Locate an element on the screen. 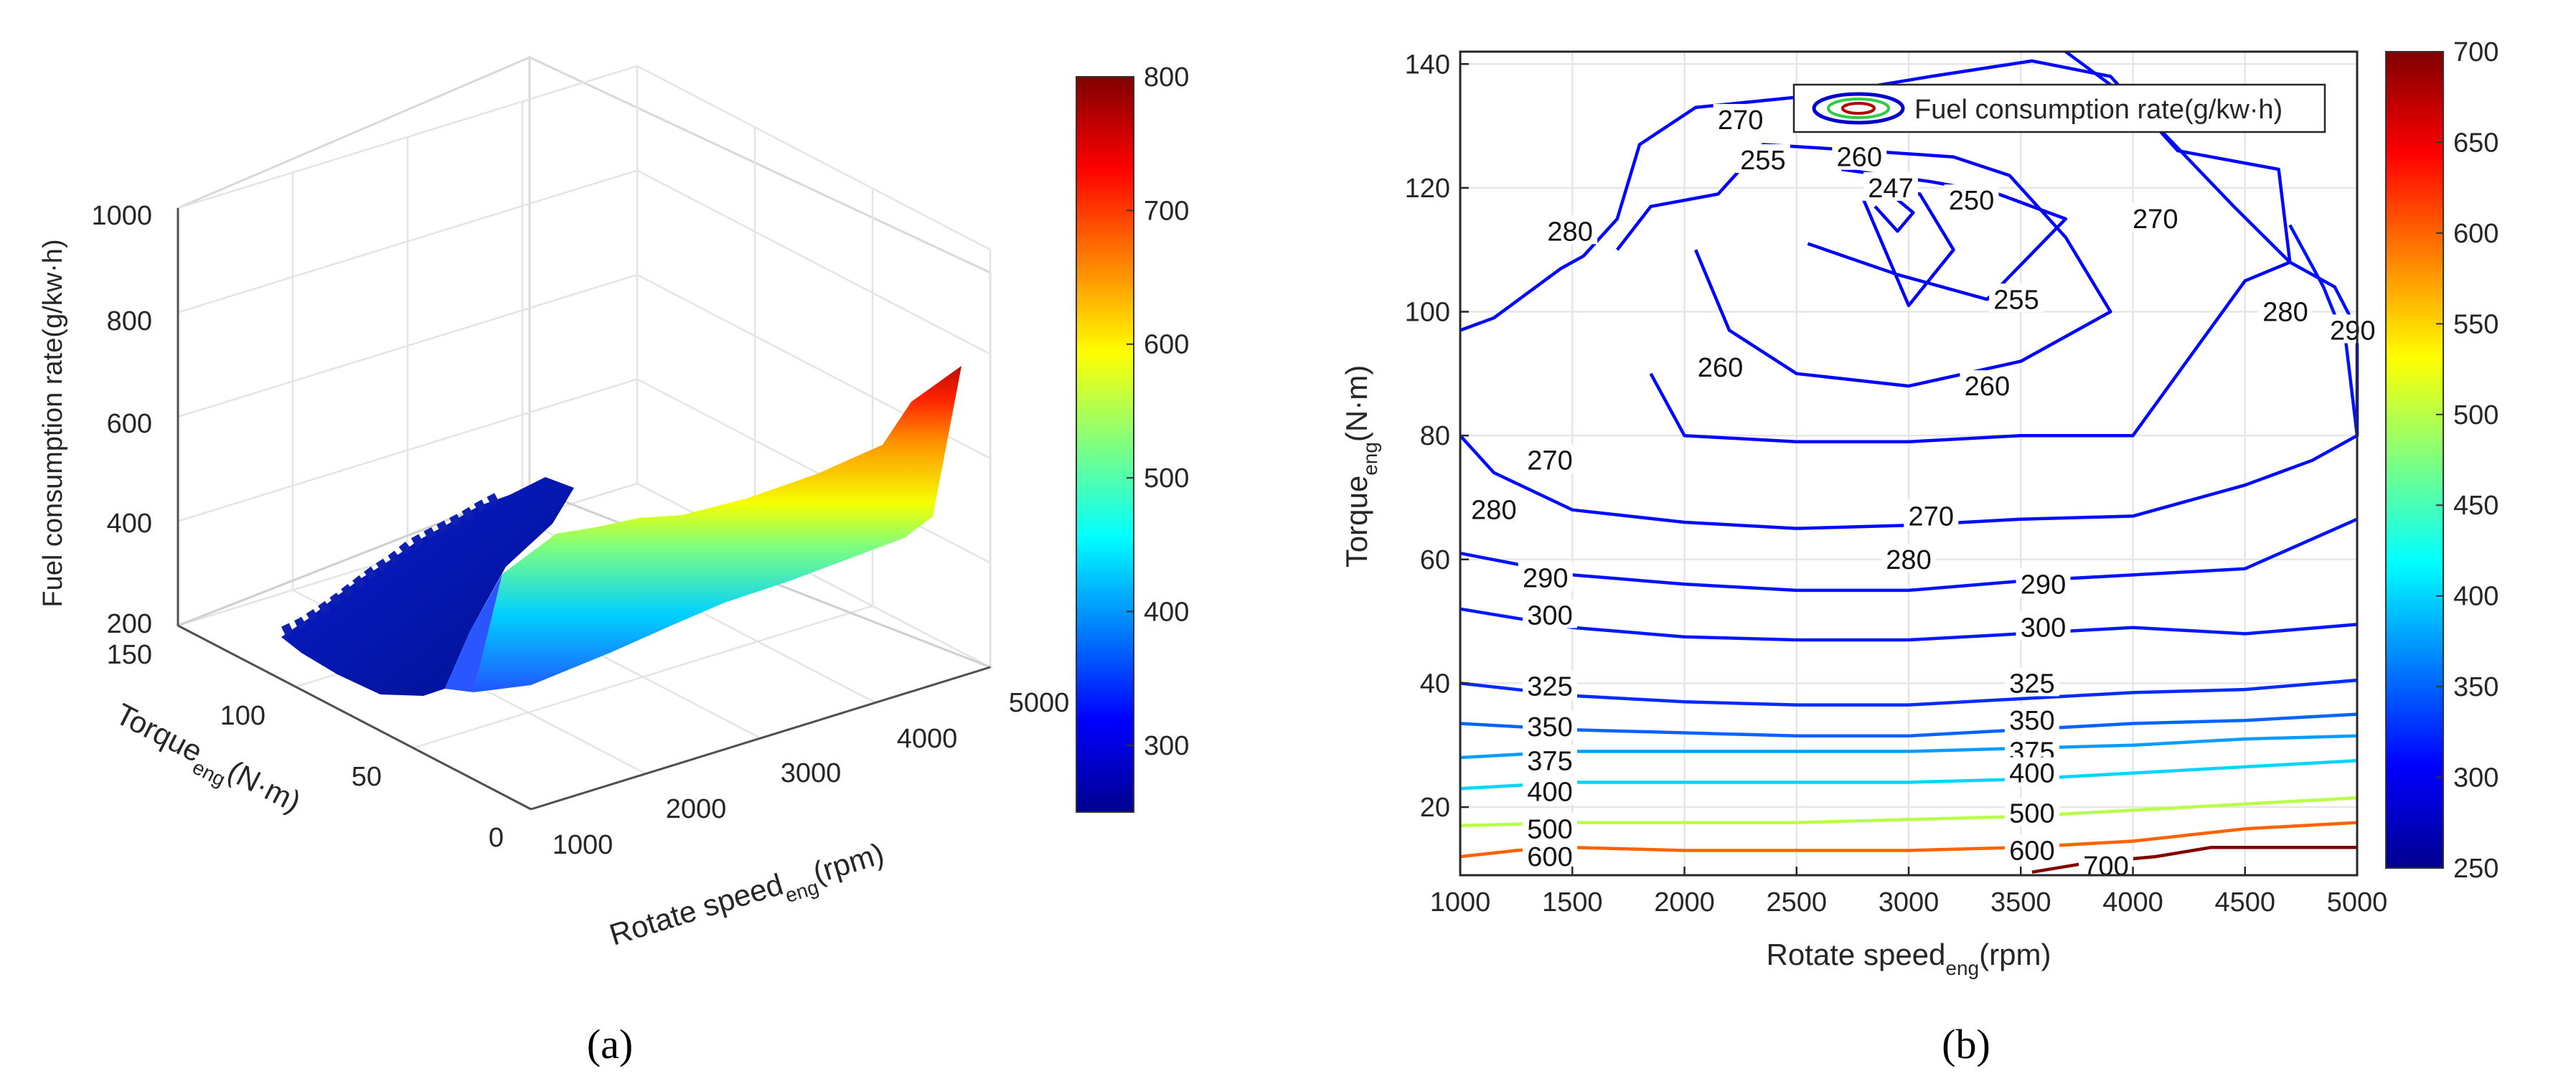  speed-tick-label: 5000 is located at coordinates (1039, 703).